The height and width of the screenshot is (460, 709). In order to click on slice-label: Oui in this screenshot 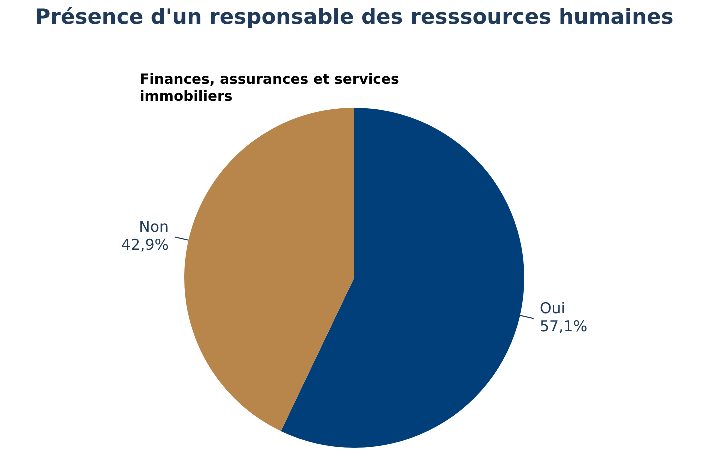, I will do `click(553, 309)`.